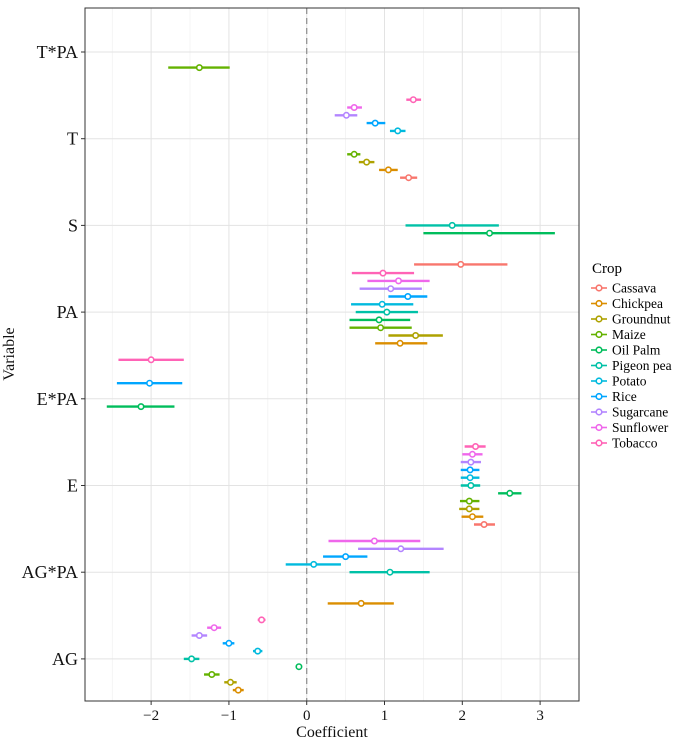 Image resolution: width=685 pixels, height=743 pixels. Describe the element at coordinates (307, 716) in the screenshot. I see `x-tick-label: 0` at that location.